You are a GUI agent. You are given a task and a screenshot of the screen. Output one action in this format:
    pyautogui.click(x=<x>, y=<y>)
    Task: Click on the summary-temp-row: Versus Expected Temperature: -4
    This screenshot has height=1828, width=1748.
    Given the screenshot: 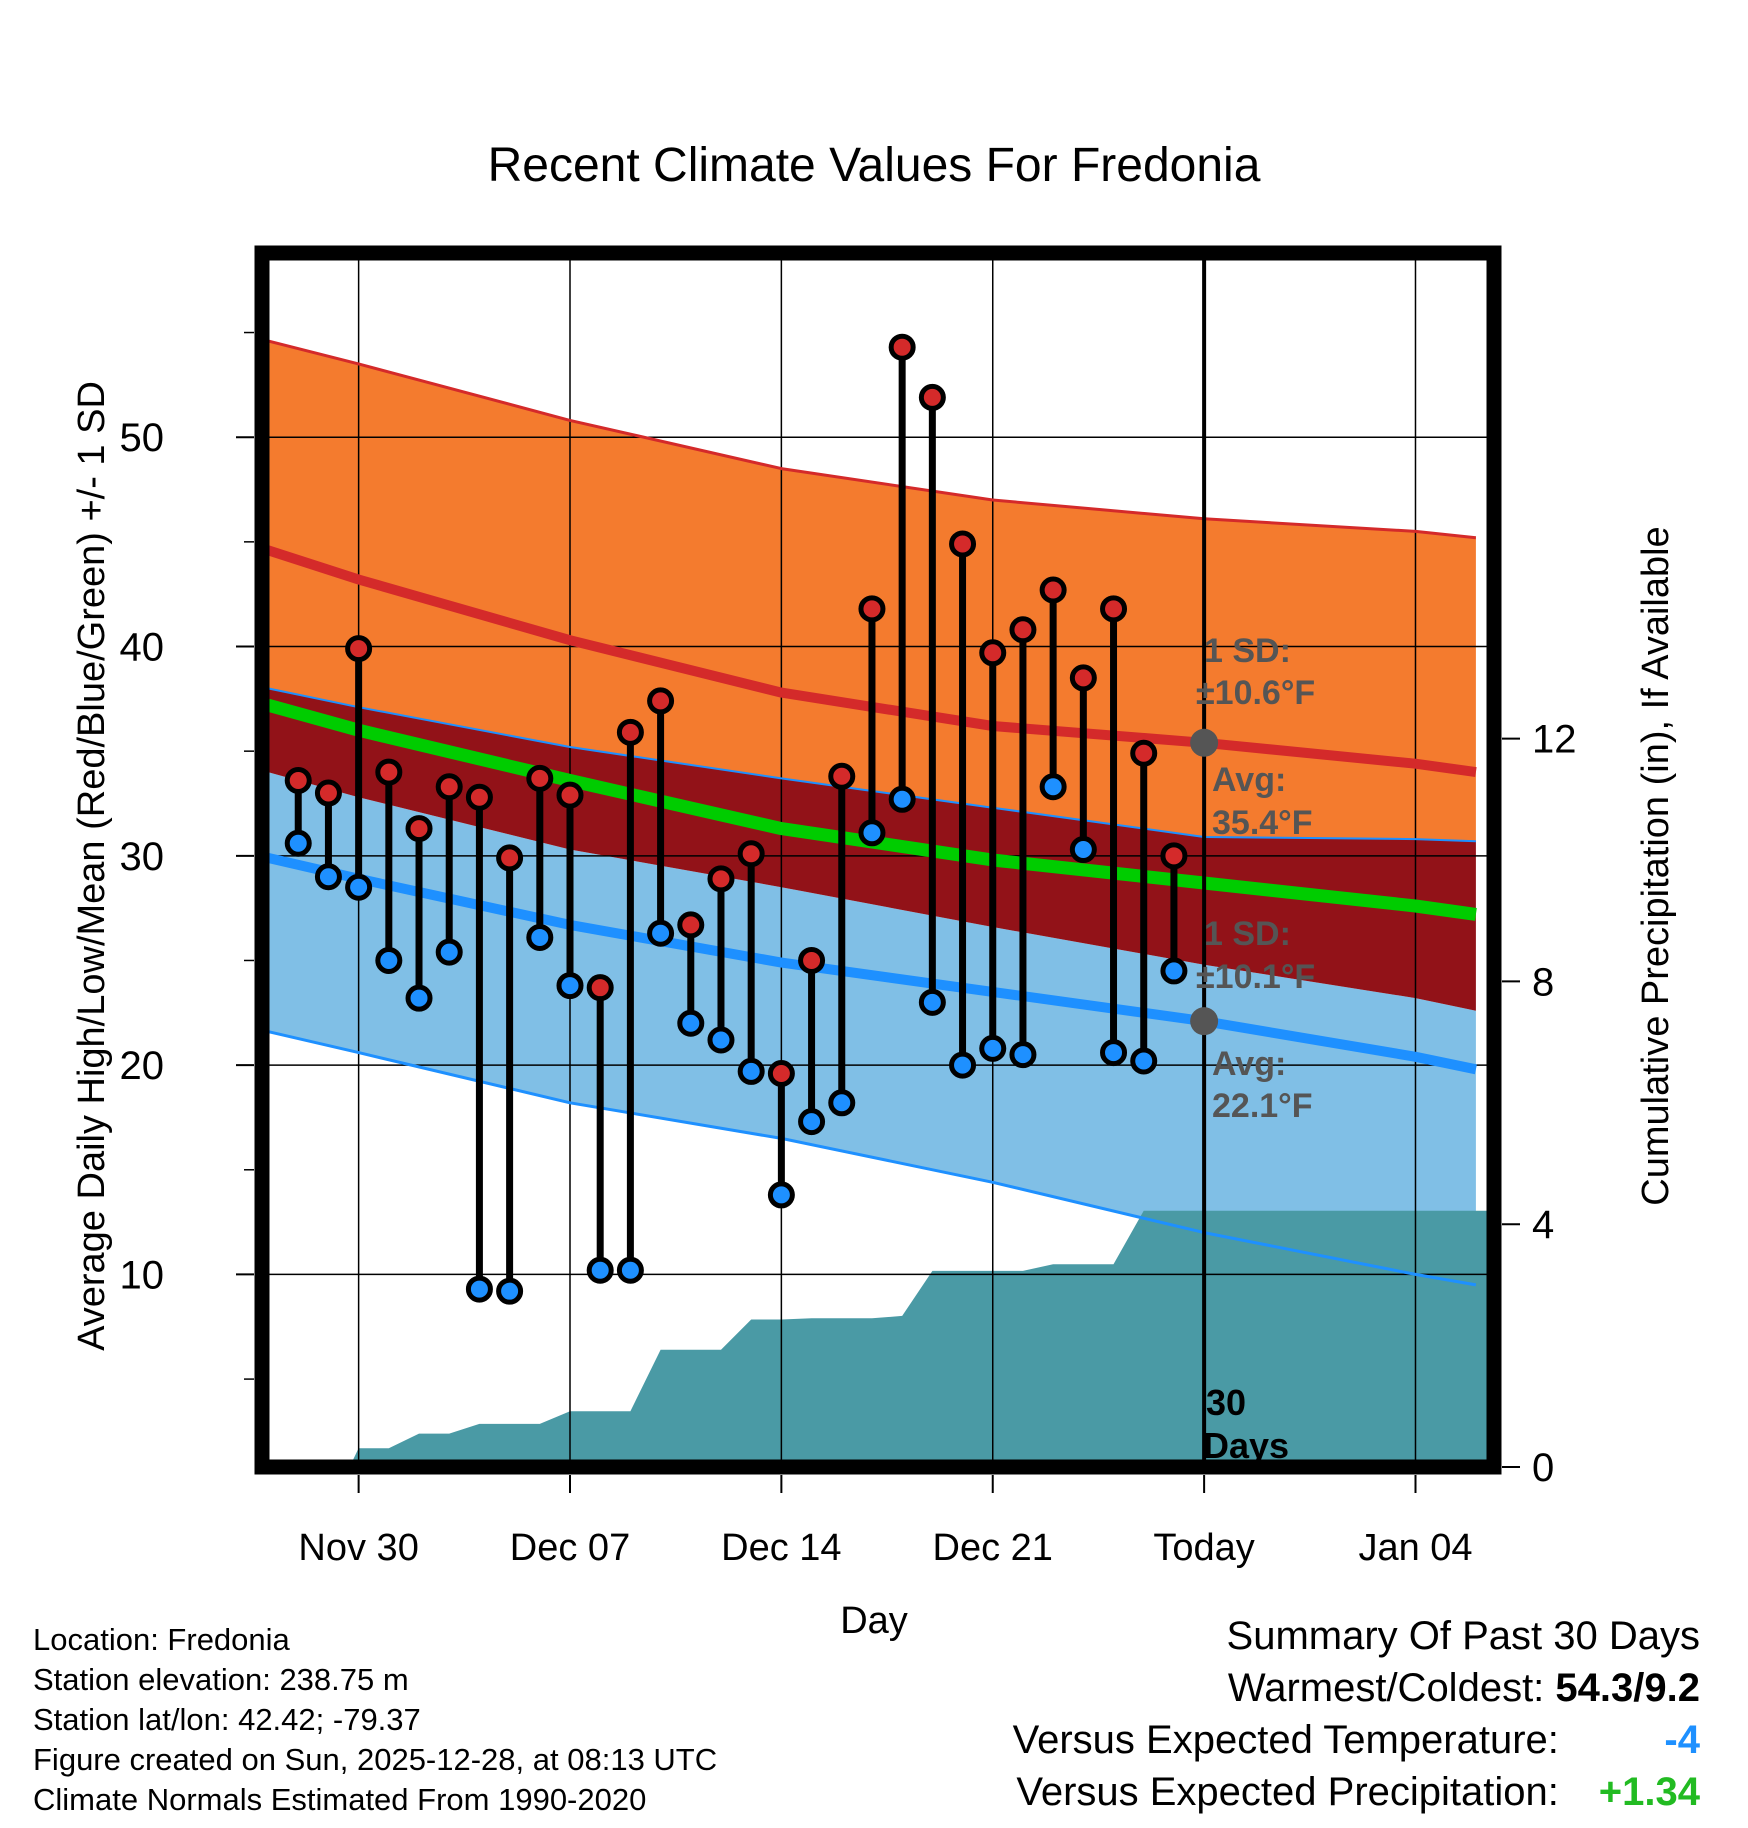 What is the action you would take?
    pyautogui.click(x=1356, y=1740)
    